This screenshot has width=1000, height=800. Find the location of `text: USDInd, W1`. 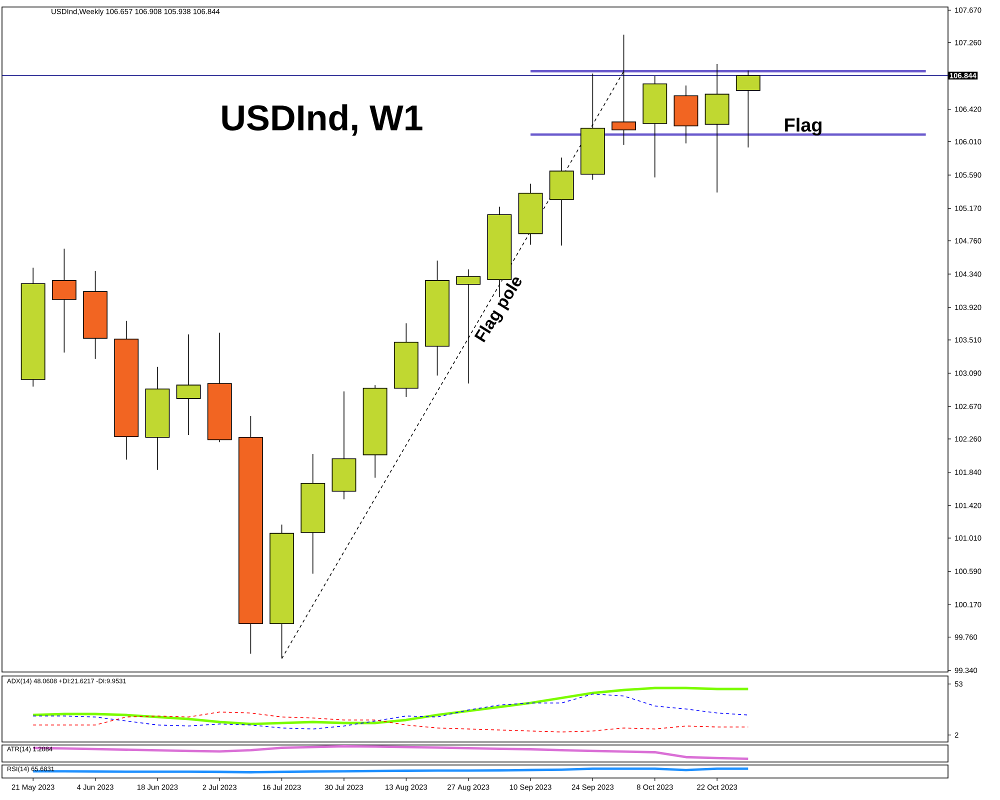

text: USDInd, W1 is located at coordinates (322, 120).